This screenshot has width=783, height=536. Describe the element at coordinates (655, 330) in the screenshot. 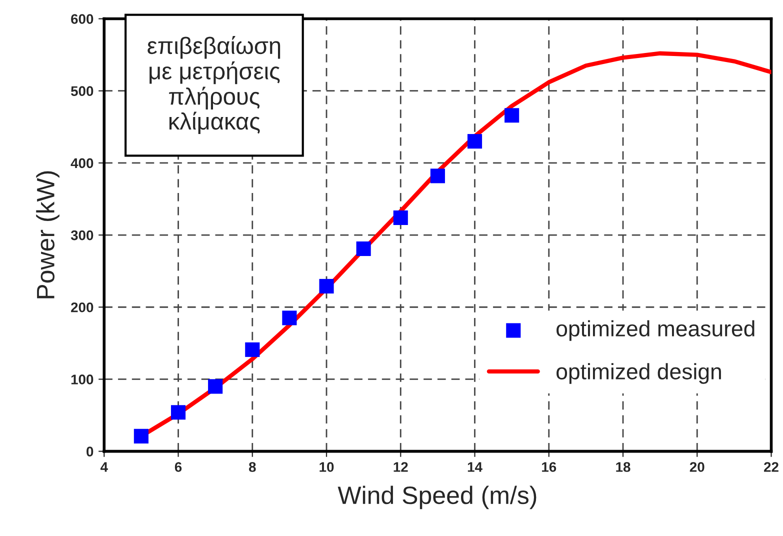

I see `legend-label: optimized measured` at that location.